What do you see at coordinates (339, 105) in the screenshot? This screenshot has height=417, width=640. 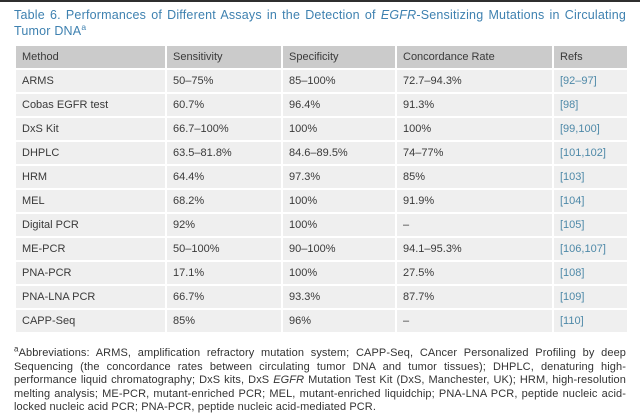 I see `cell-specificity: 96.4%` at bounding box center [339, 105].